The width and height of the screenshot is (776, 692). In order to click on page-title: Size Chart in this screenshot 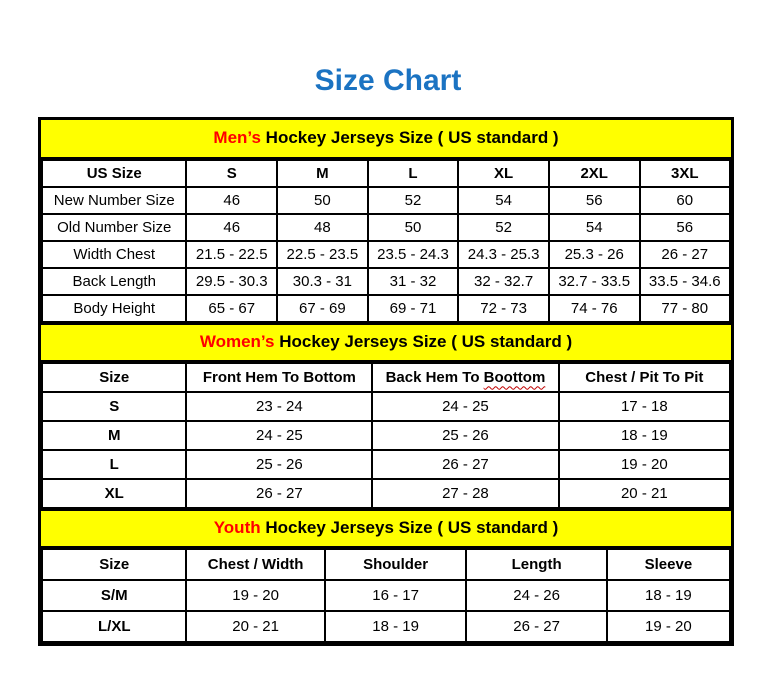, I will do `click(388, 80)`.